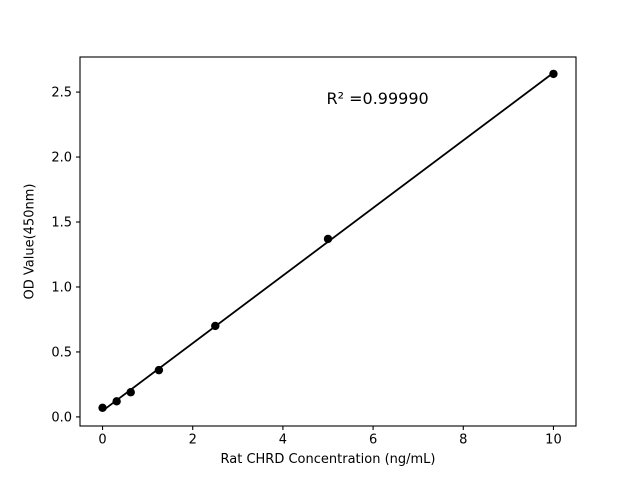  What do you see at coordinates (102, 440) in the screenshot?
I see `x-tick-label: 0` at bounding box center [102, 440].